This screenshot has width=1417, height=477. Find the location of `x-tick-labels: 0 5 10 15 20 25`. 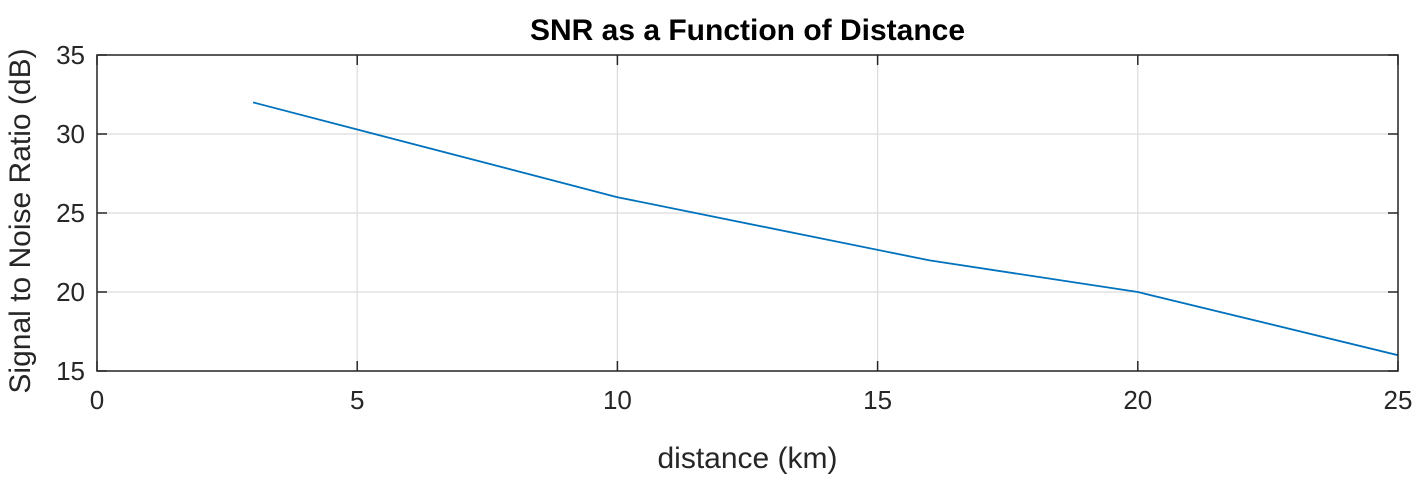

x-tick-labels: 0 5 10 15 20 25 is located at coordinates (751, 400).